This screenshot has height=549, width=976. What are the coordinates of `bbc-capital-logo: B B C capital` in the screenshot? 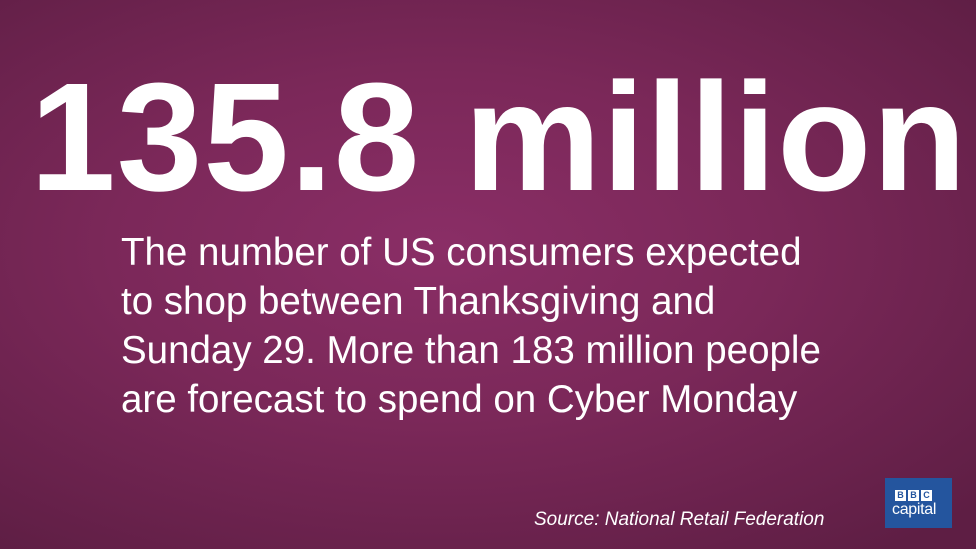 It's located at (918, 503).